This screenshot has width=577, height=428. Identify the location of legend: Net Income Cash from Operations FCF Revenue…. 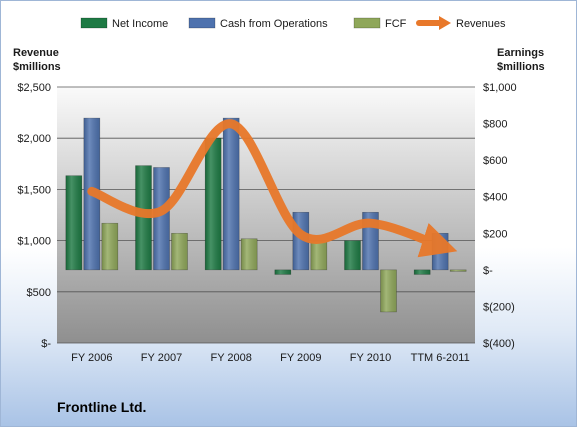
(293, 23).